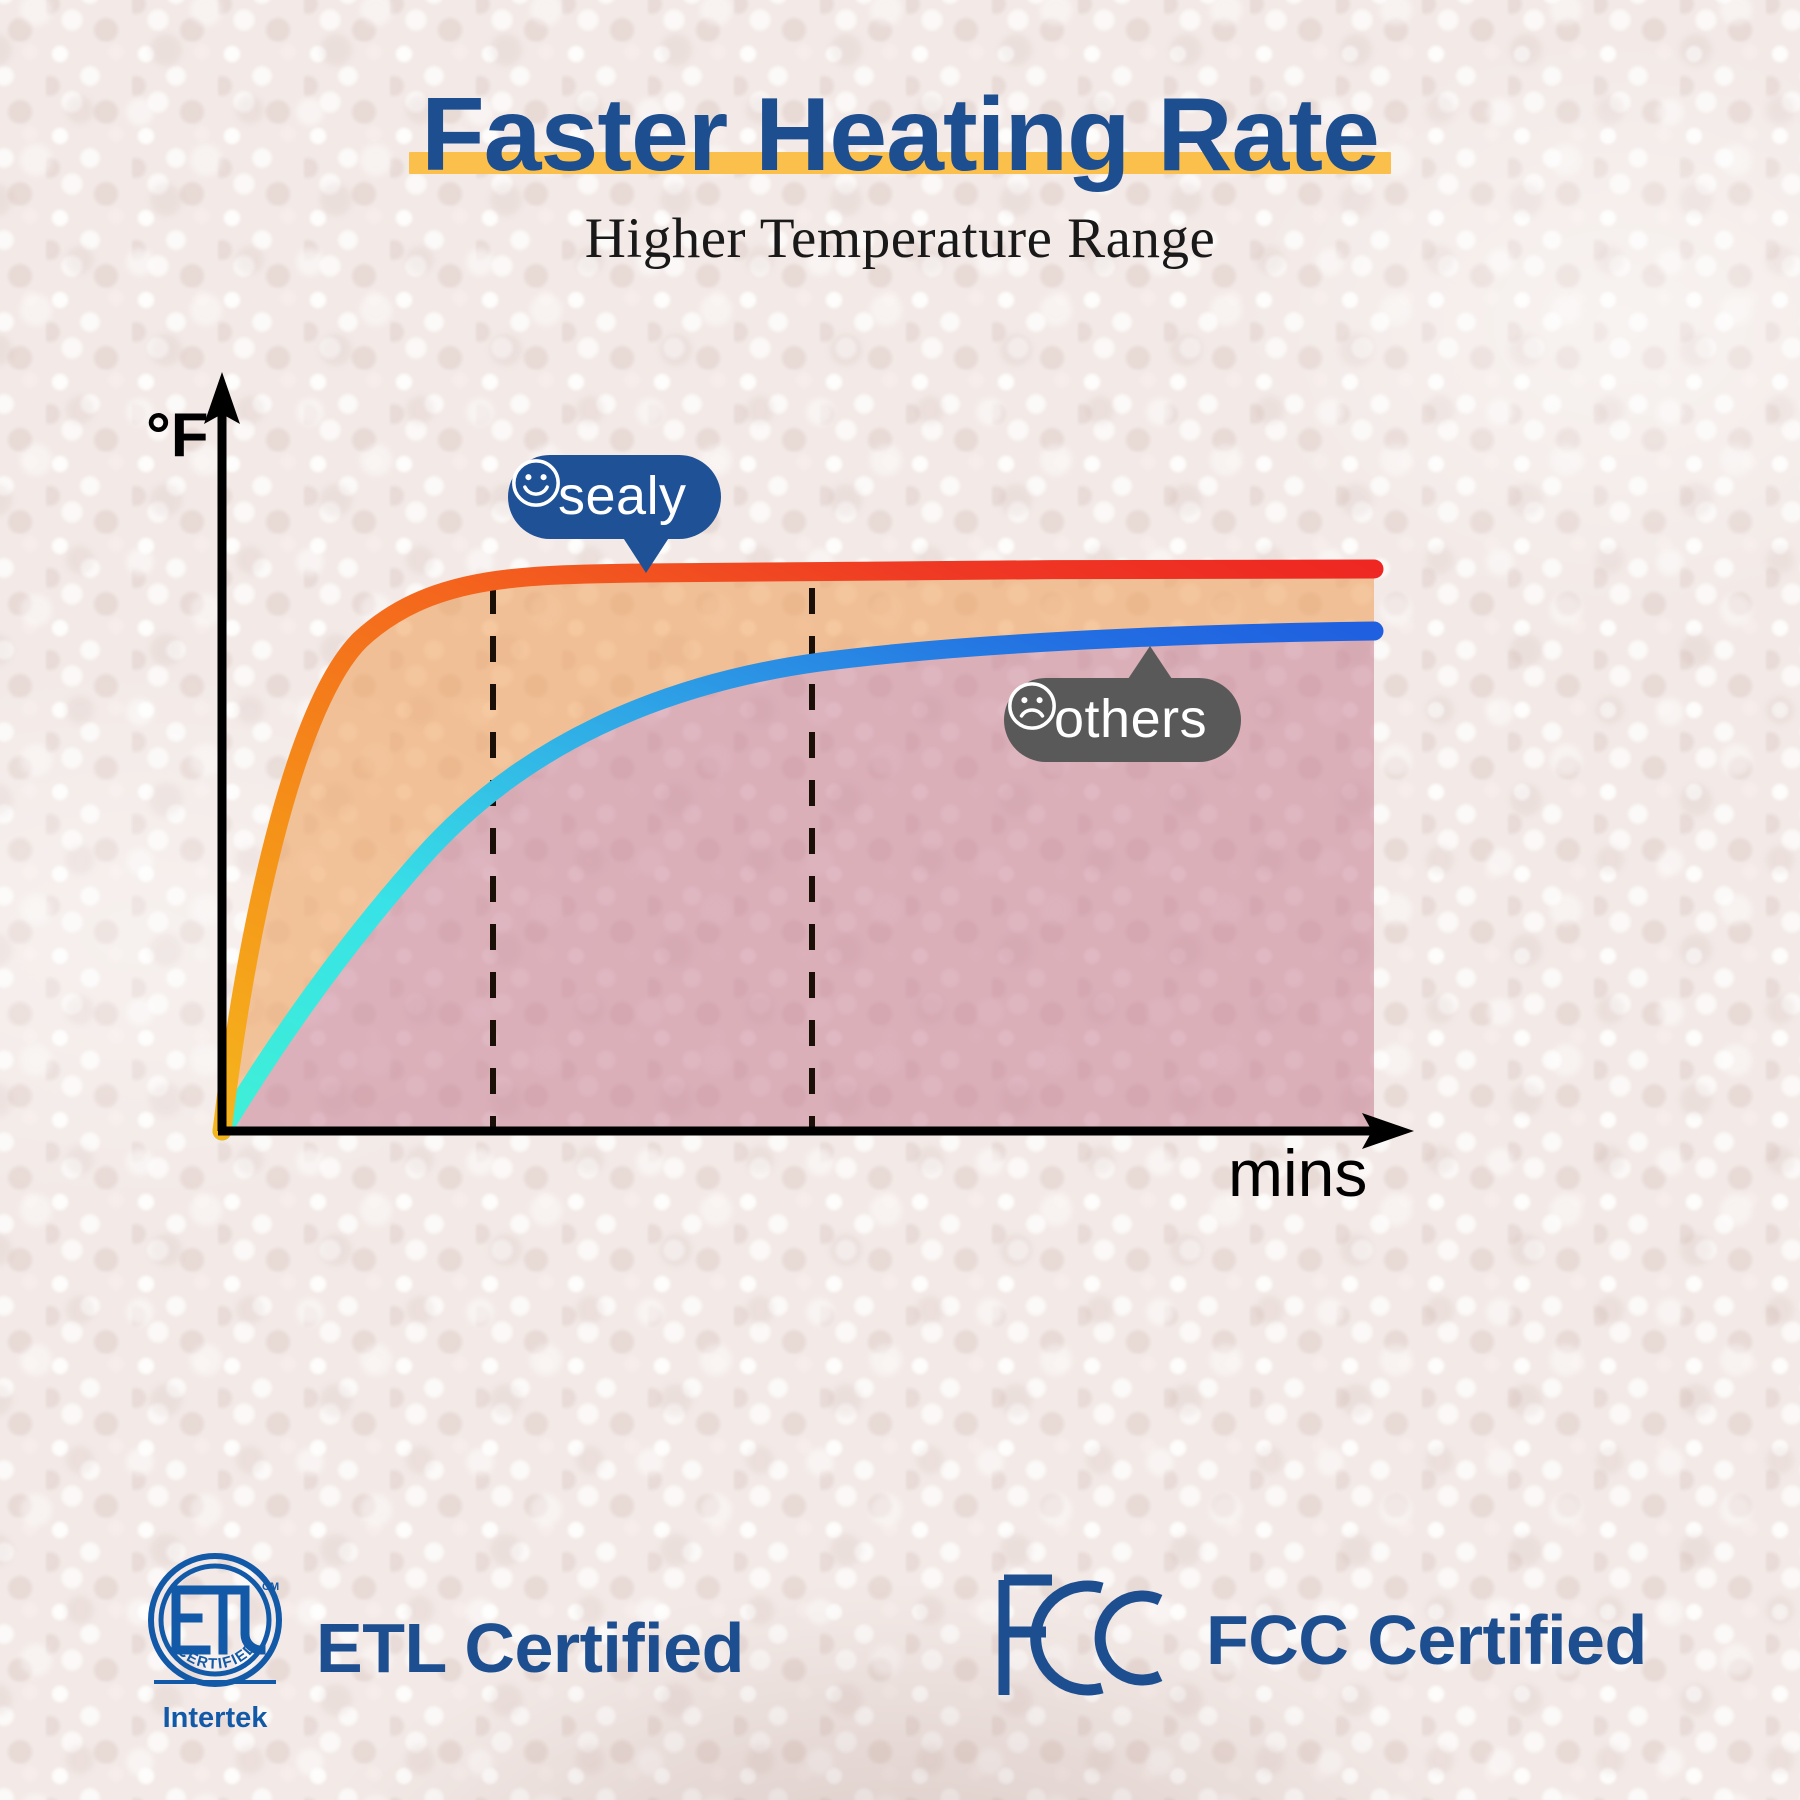 The image size is (1800, 1800). What do you see at coordinates (215, 1648) in the screenshot?
I see `etl-logo: CM CERTIFIED Intertek` at bounding box center [215, 1648].